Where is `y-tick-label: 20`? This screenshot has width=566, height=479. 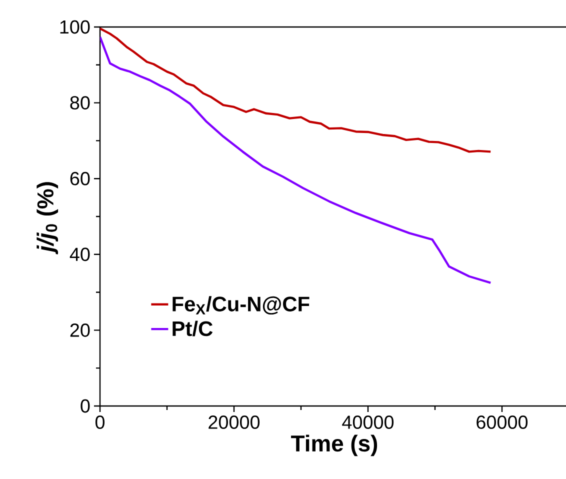 y-tick-label: 20 is located at coordinates (80, 330).